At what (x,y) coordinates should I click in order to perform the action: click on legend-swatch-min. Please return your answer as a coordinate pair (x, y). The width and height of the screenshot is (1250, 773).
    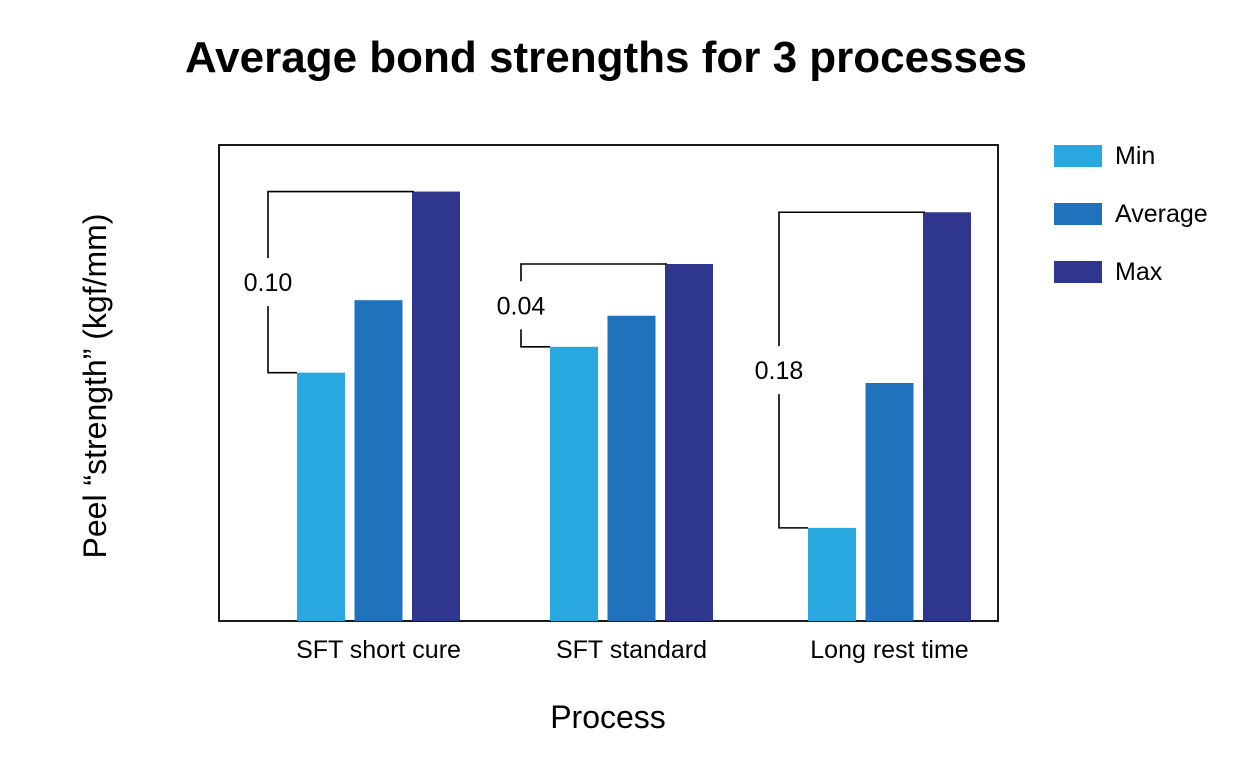
    Looking at the image, I should click on (1078, 156).